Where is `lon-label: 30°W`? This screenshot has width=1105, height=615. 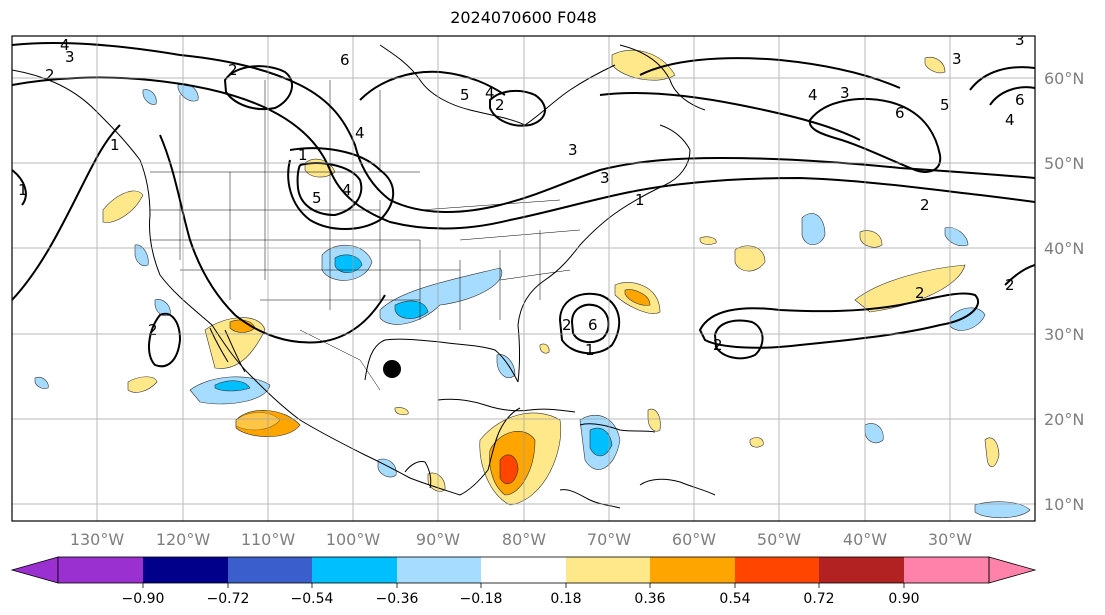
lon-label: 30°W is located at coordinates (950, 539).